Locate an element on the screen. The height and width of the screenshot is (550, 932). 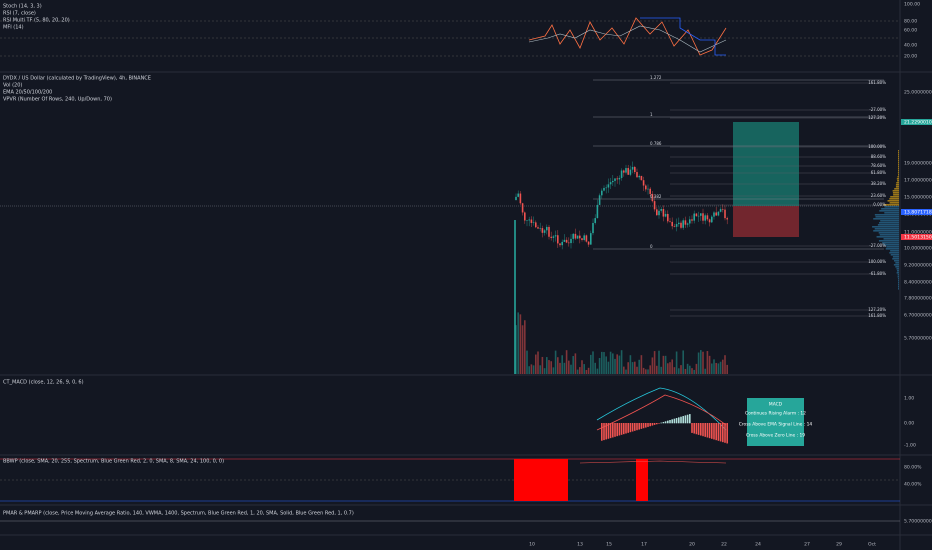
fib-label: 127.20% is located at coordinates (877, 117).